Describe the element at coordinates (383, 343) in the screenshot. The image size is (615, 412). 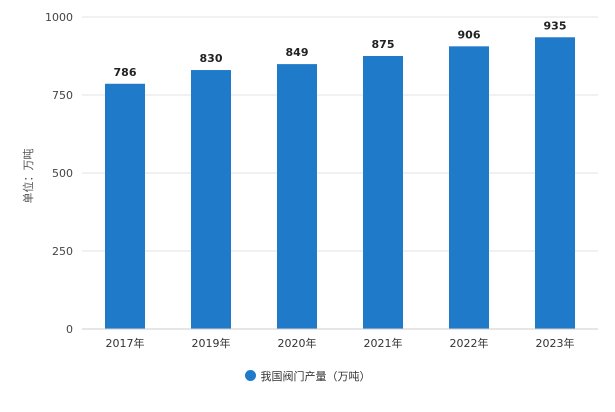
I see `x-tick-label-3: 2021年` at that location.